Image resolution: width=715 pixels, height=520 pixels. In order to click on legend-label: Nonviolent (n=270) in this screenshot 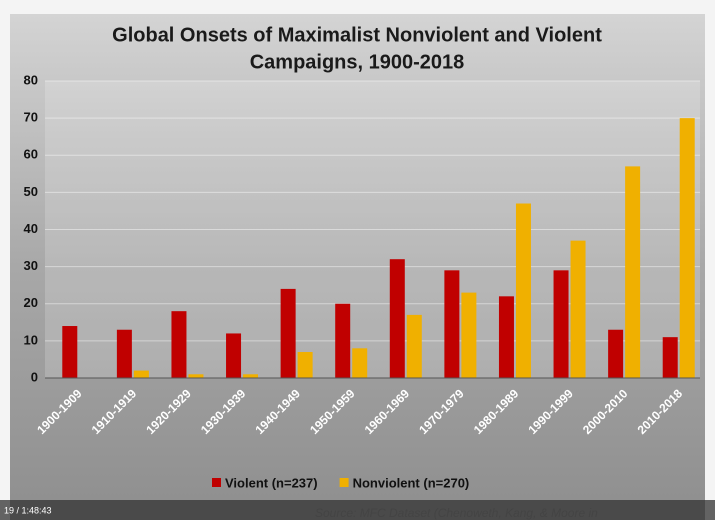, I will do `click(411, 482)`.